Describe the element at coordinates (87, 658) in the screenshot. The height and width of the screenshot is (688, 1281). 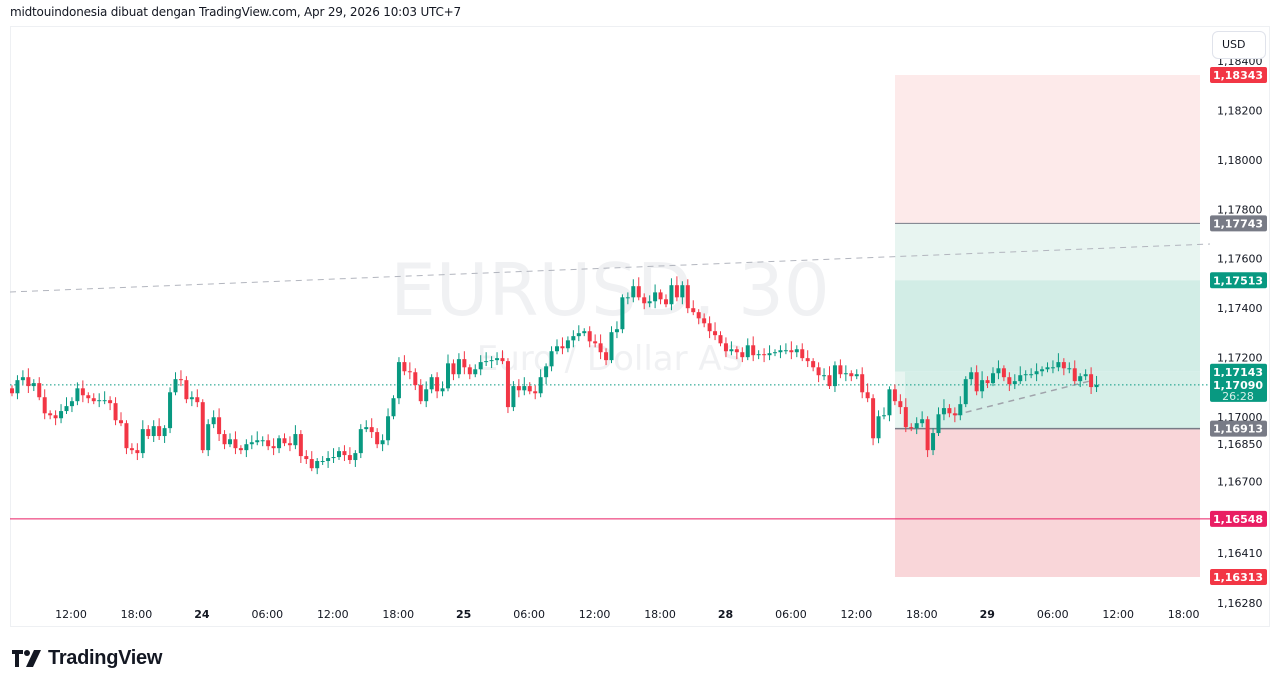
I see `tradingview-logo: TradingView` at that location.